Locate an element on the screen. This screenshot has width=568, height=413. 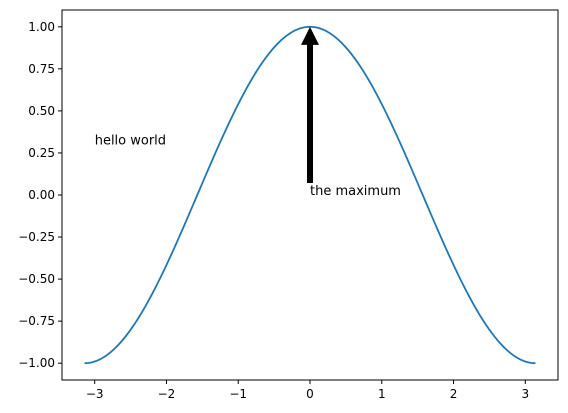
arrow-head is located at coordinates (310, 35).